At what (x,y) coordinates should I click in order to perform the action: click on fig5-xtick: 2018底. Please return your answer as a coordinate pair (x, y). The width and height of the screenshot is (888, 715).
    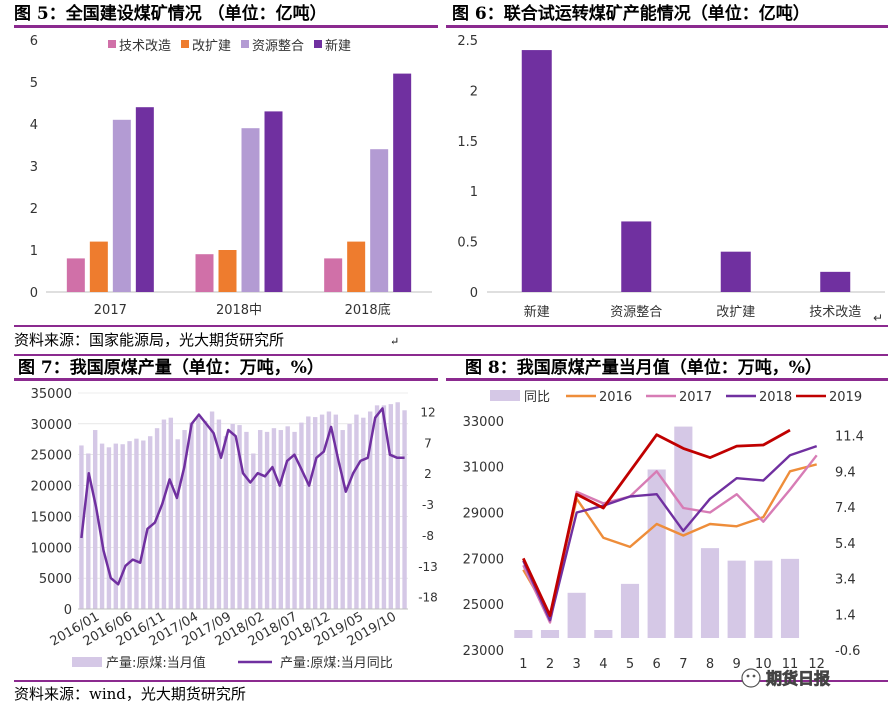
    Looking at the image, I should click on (368, 310).